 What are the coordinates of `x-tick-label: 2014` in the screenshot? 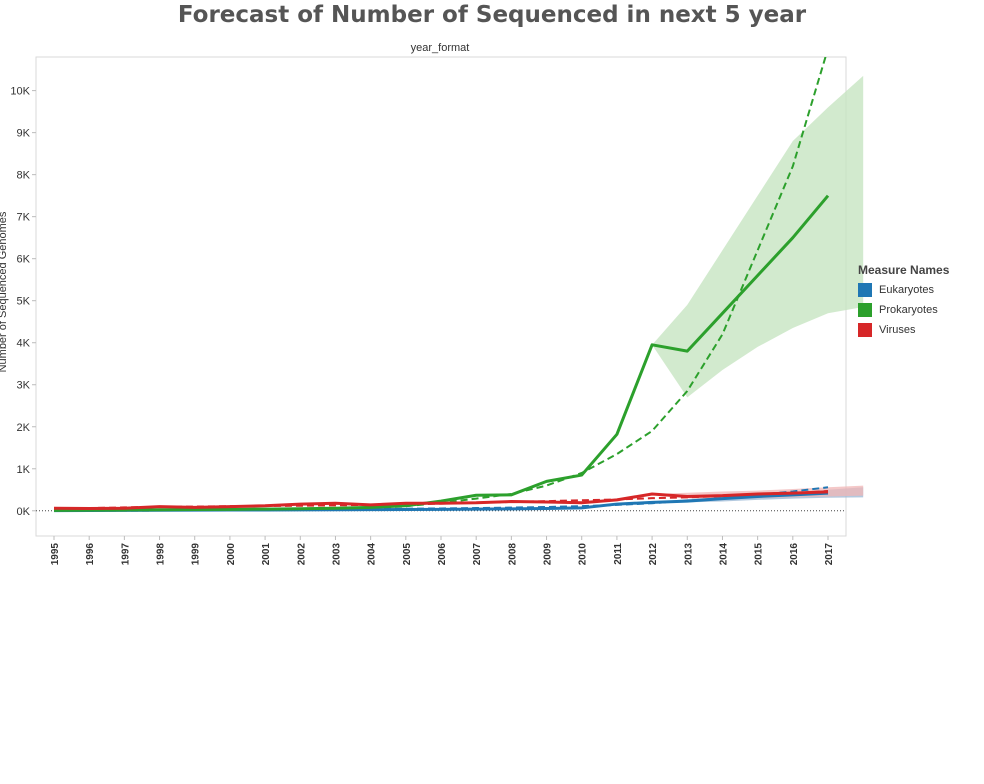 It's located at (723, 554).